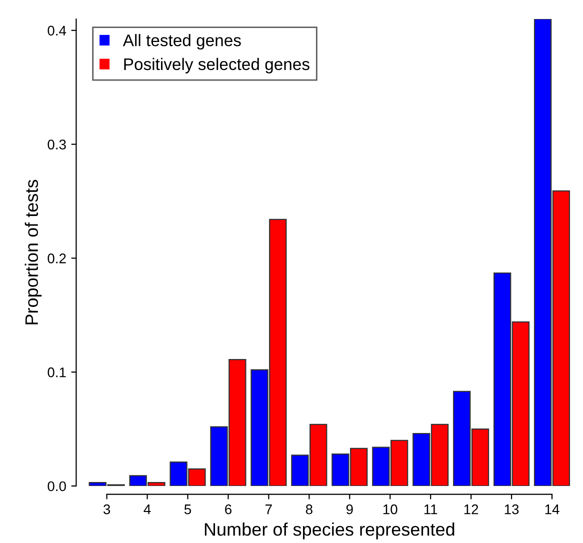  What do you see at coordinates (188, 509) in the screenshot?
I see `x-tick-label: 5` at bounding box center [188, 509].